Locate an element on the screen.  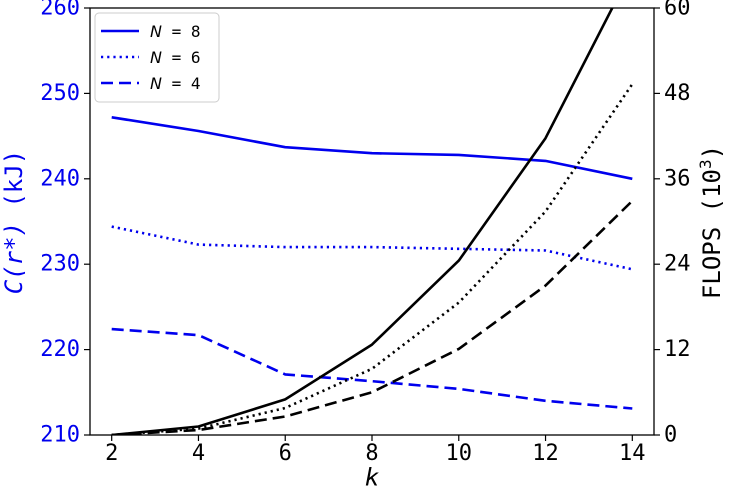
x-tick-label: 6 is located at coordinates (285, 453).